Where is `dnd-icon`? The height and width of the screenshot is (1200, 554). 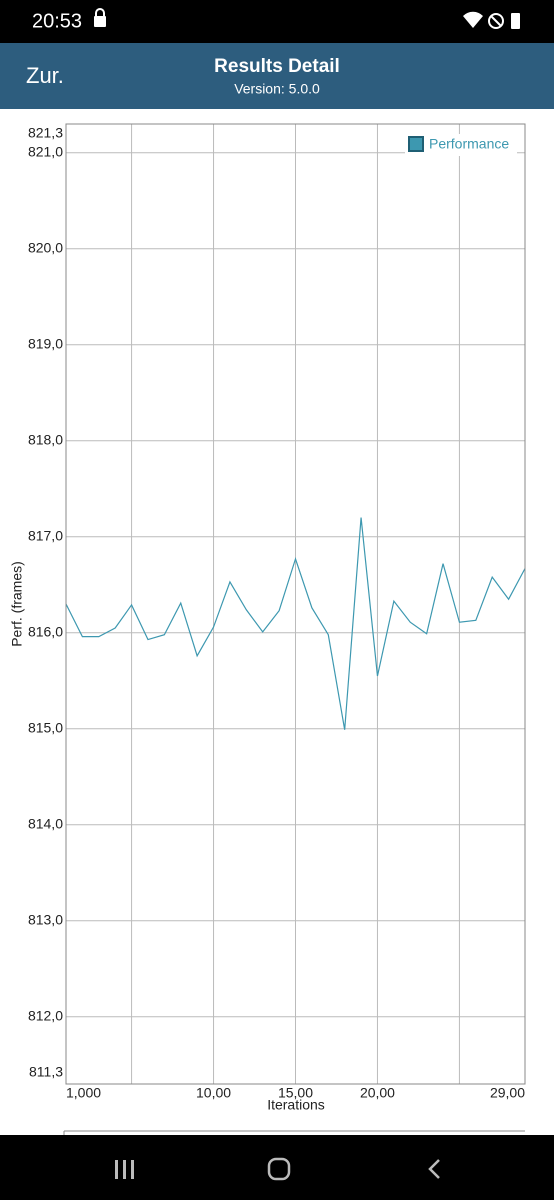
dnd-icon is located at coordinates (496, 21).